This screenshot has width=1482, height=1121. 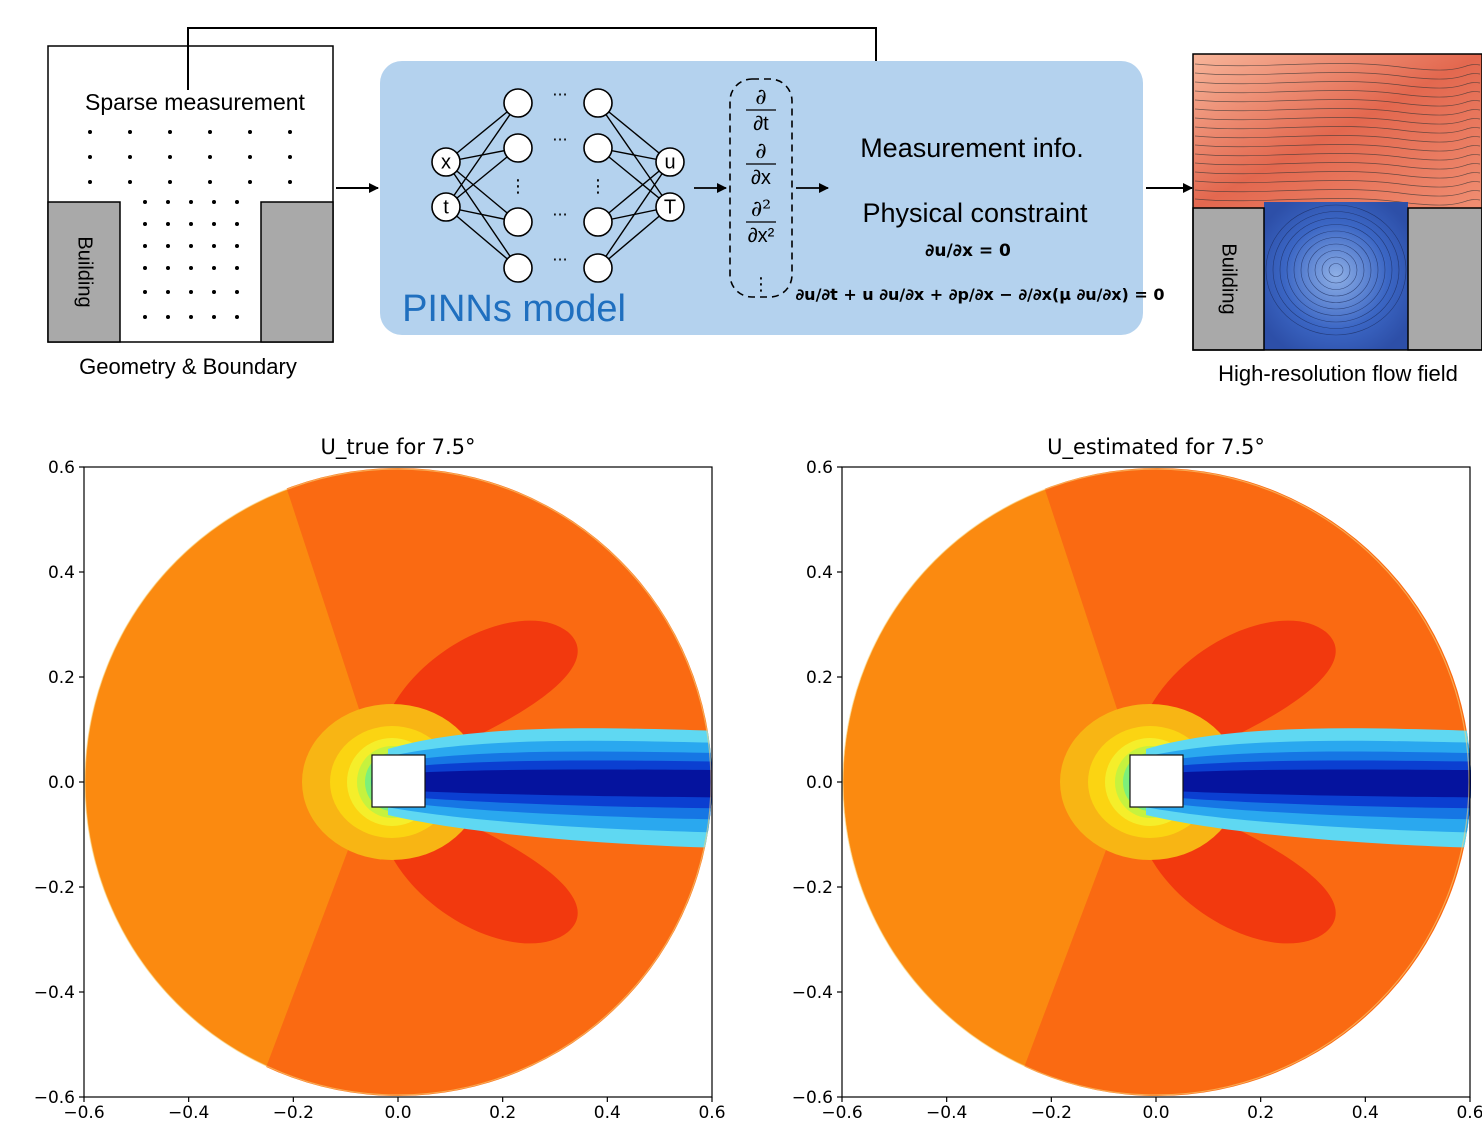 What do you see at coordinates (397, 447) in the screenshot?
I see `chart-title: U_true for 7.5°` at bounding box center [397, 447].